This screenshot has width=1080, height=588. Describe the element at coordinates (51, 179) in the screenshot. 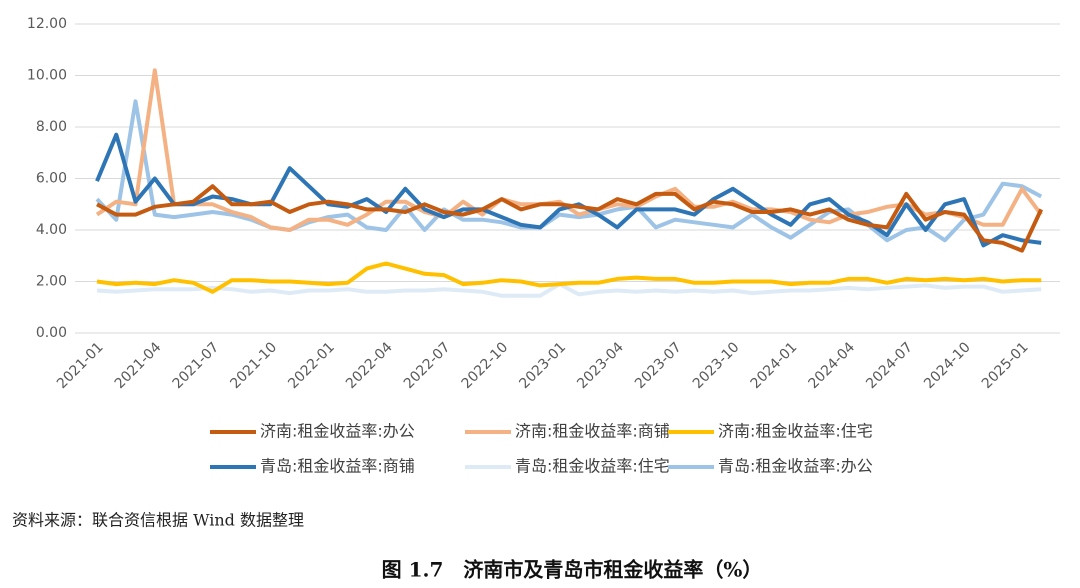

I see `y-tick-label: 6.00` at that location.